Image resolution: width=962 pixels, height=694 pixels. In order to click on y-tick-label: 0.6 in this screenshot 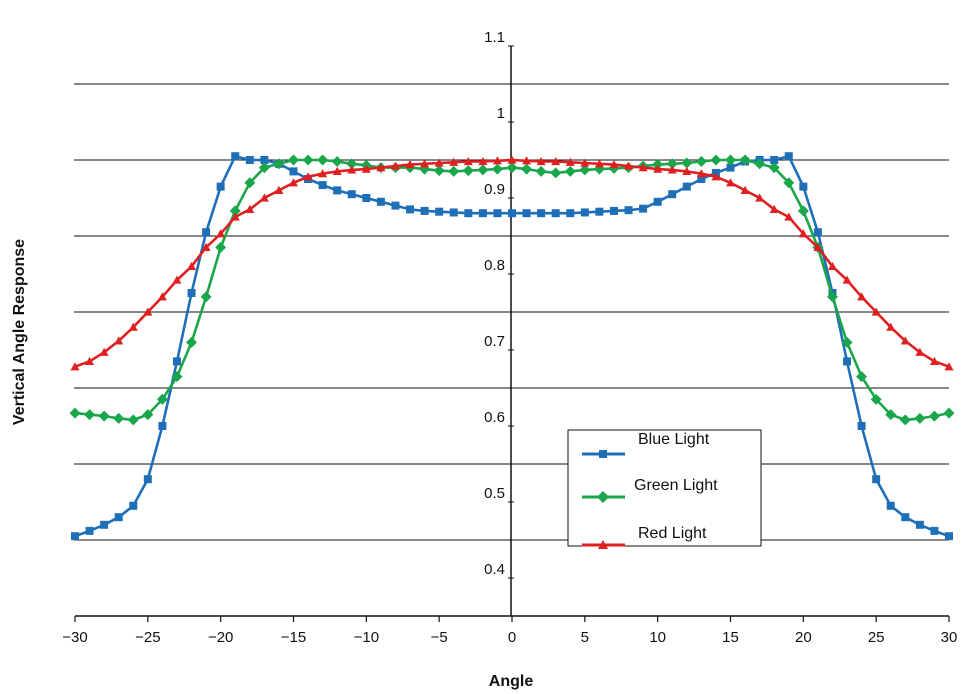, I will do `click(494, 417)`.